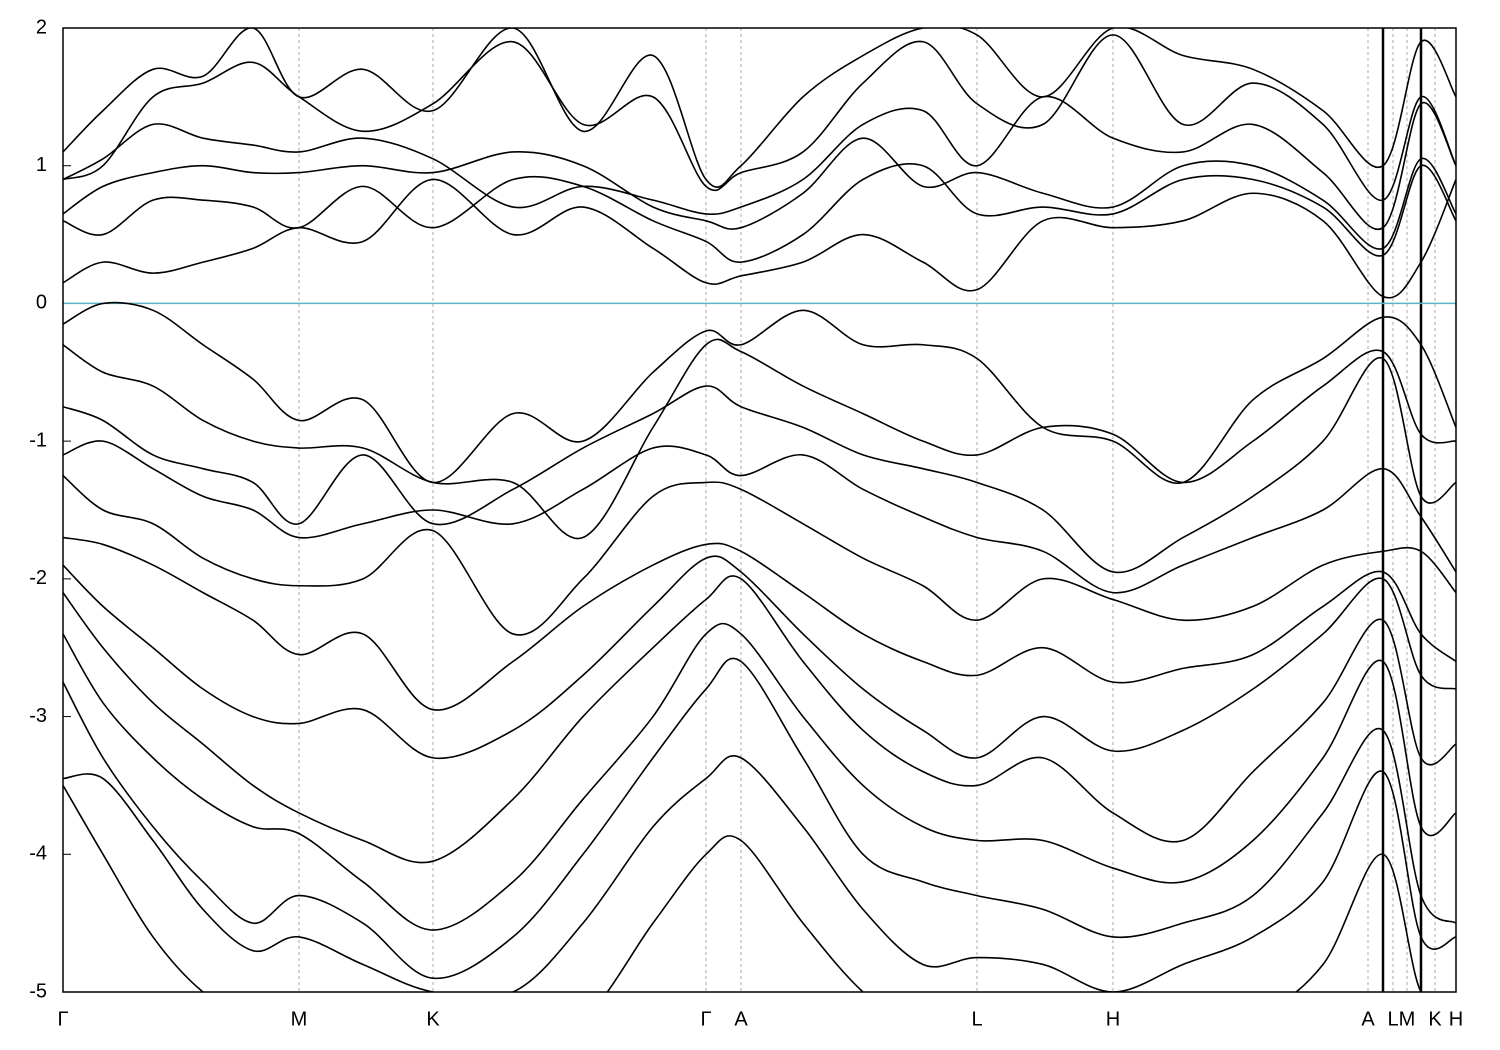 The image size is (1500, 1050). I want to click on y-tick-label: -5, so click(38, 991).